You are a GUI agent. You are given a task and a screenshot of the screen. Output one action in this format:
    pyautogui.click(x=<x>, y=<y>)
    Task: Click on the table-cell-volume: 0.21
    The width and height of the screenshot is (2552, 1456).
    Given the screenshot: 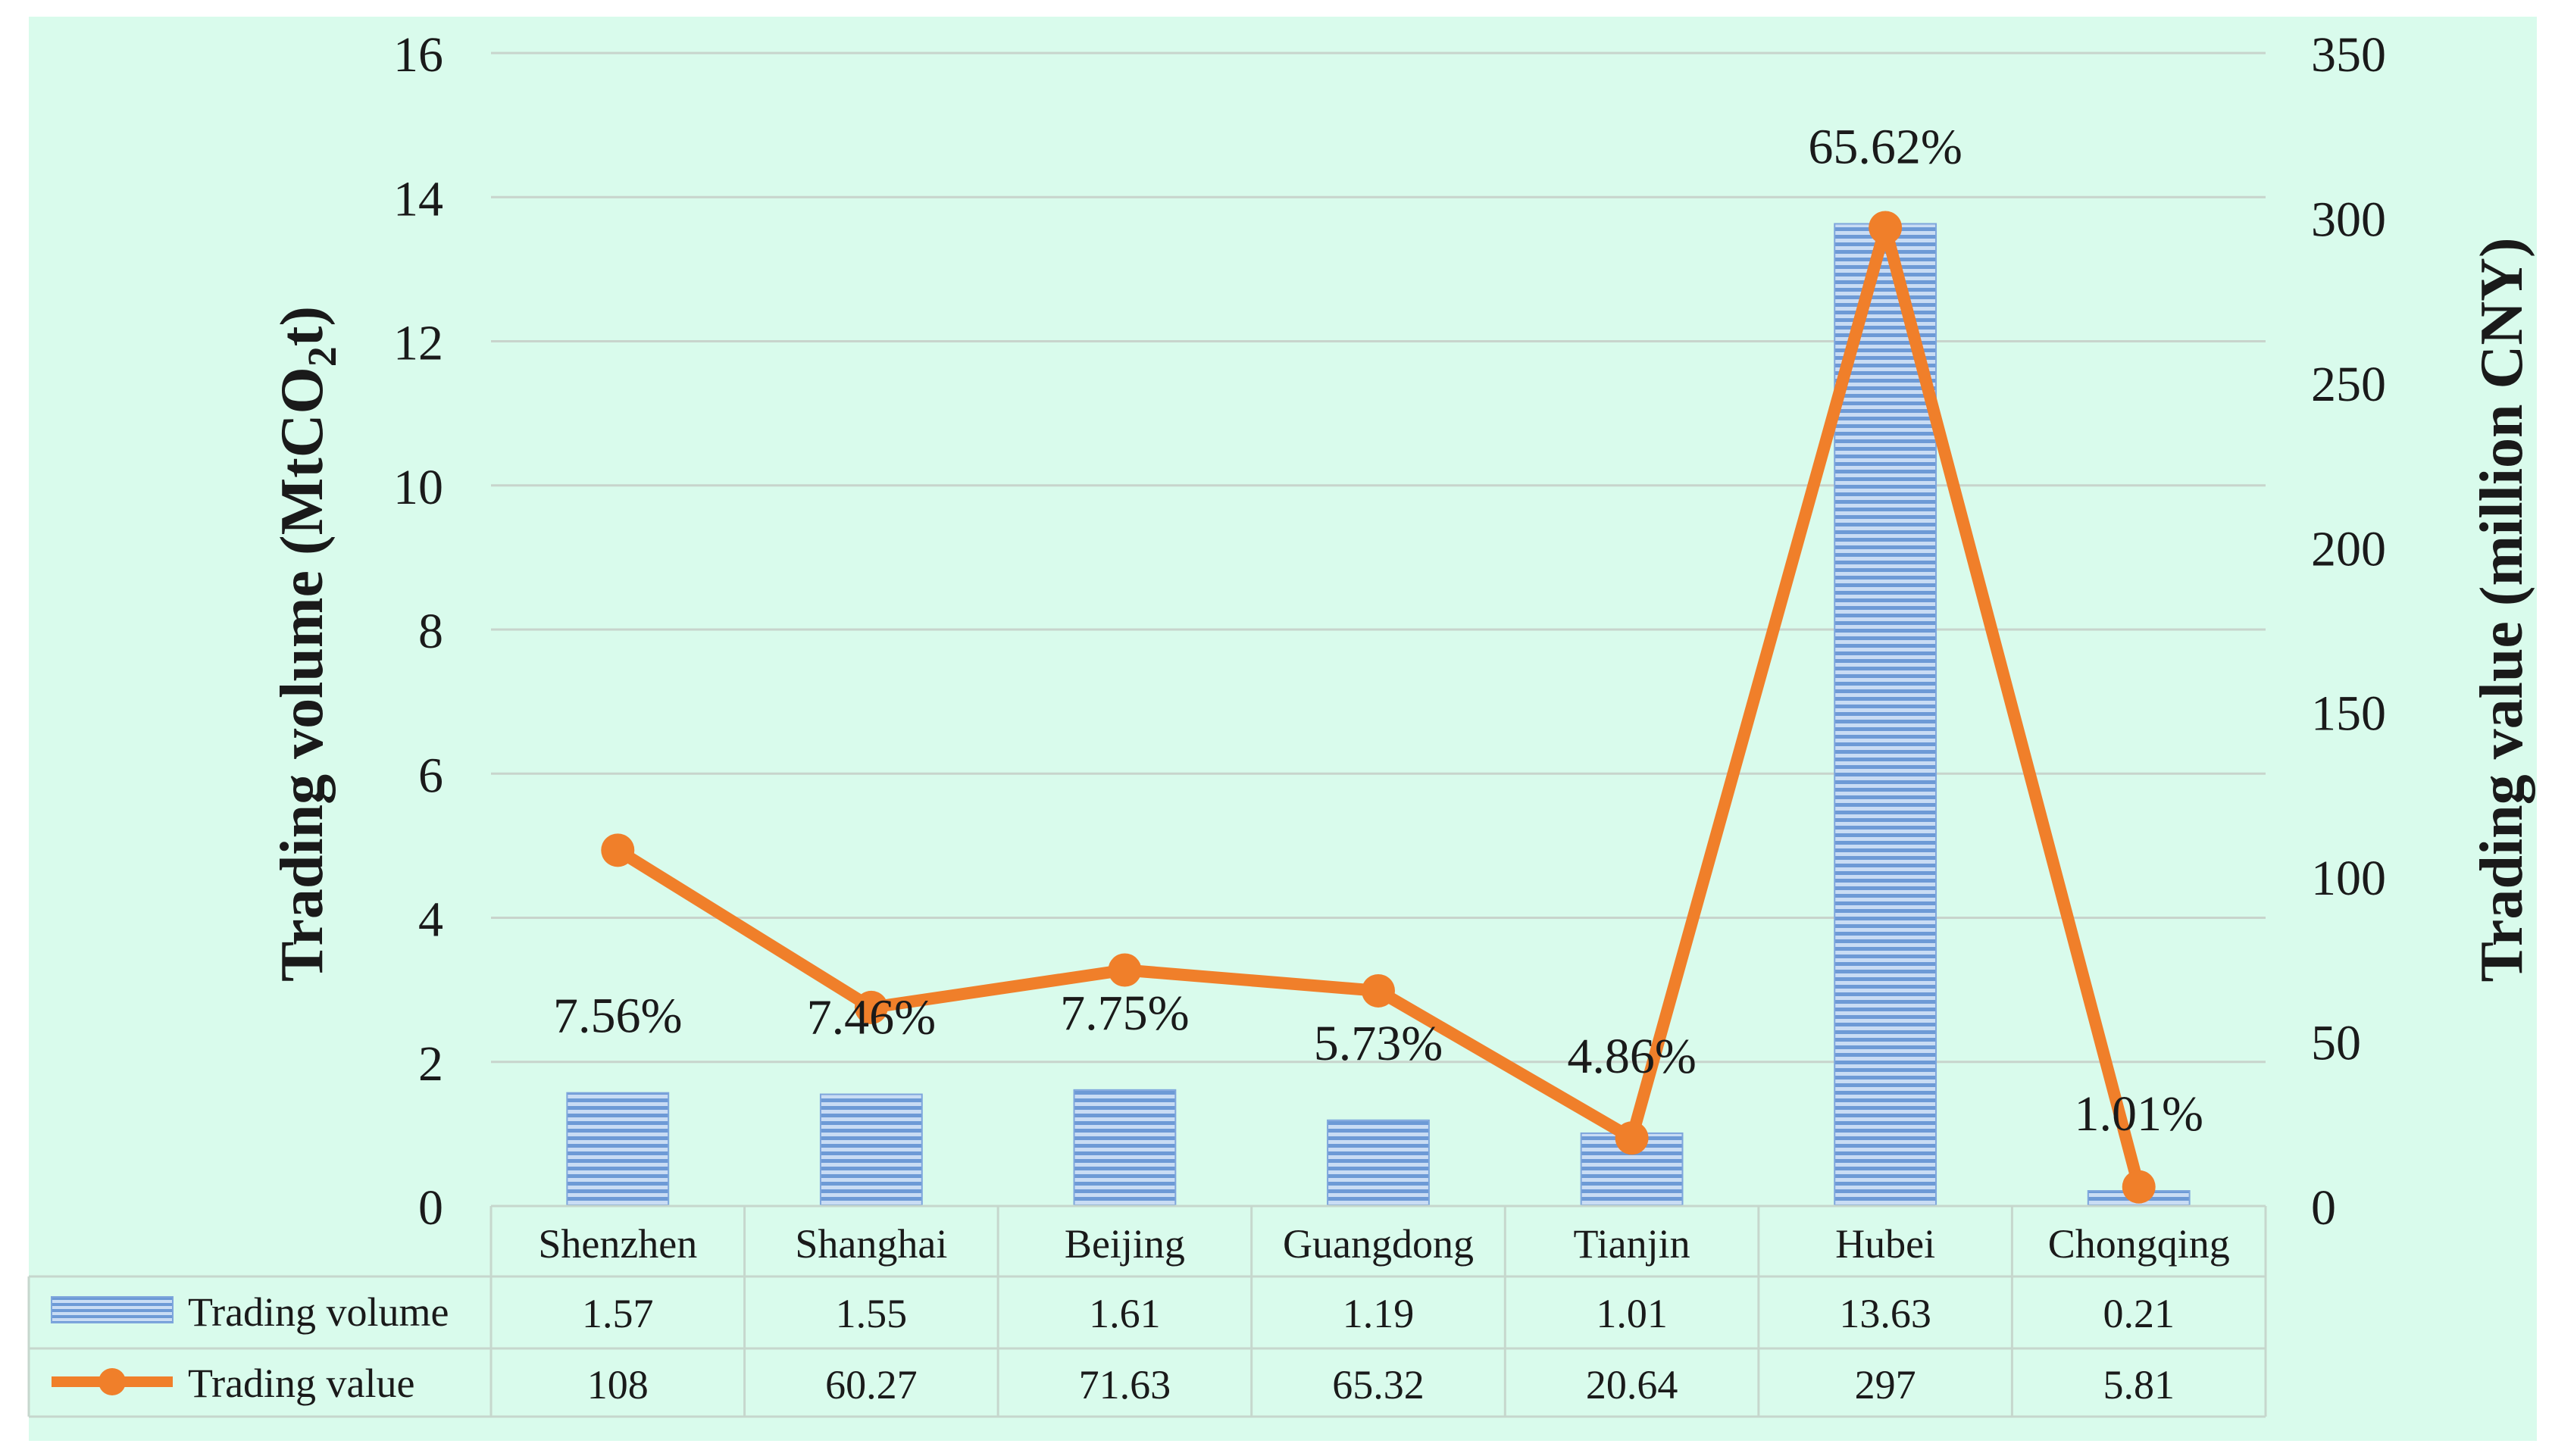 What is the action you would take?
    pyautogui.click(x=2139, y=1313)
    